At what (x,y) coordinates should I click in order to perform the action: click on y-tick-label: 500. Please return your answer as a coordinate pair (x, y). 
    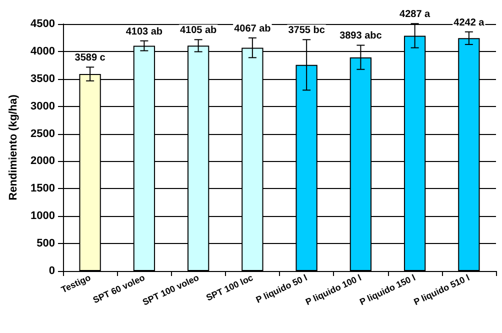
    Looking at the image, I should click on (45, 244).